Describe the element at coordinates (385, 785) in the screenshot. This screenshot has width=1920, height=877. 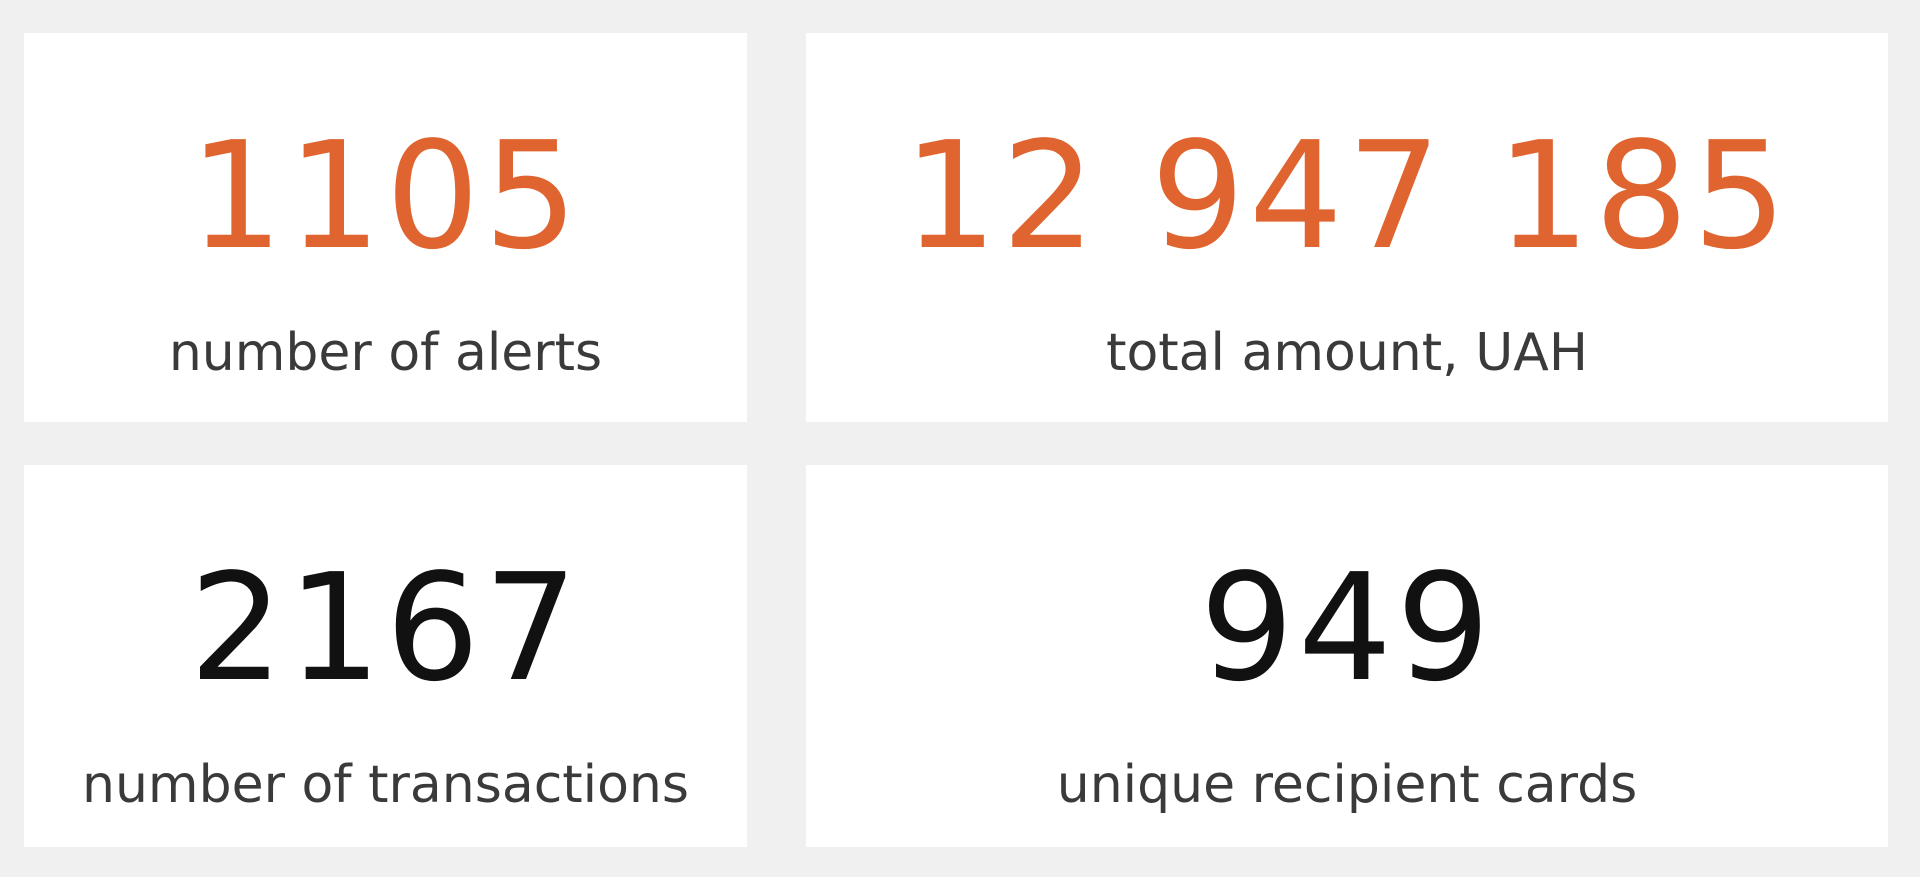
I see `kpi-label: number of transactions` at that location.